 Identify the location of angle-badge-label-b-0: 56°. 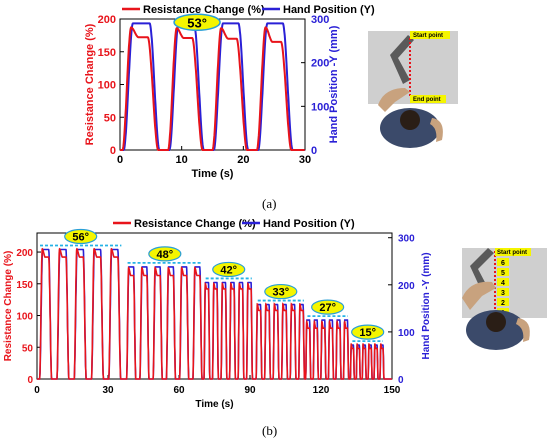
(80, 237).